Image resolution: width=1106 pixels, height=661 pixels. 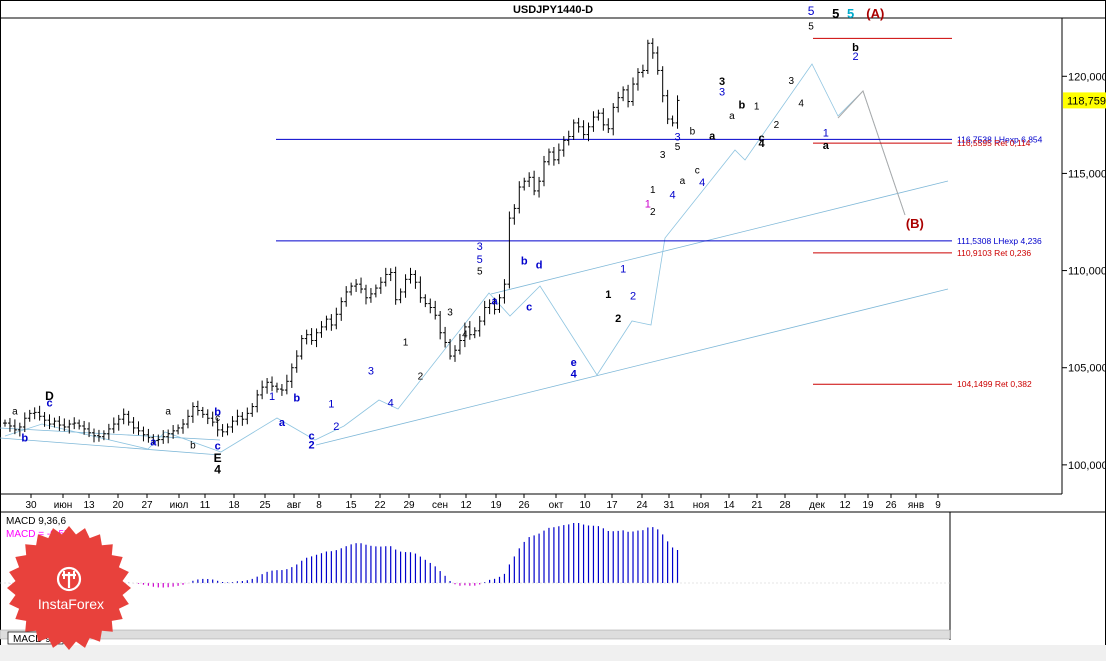 I want to click on time-tick-label: июл, so click(x=179, y=505).